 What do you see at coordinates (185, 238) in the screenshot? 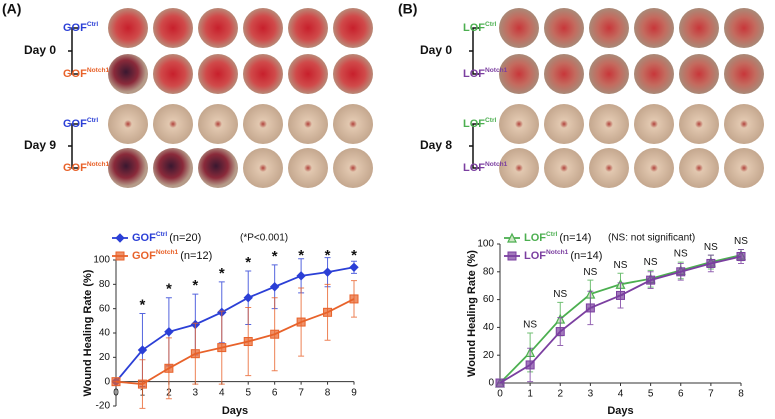
I see `label-extra: (n=20)` at bounding box center [185, 238].